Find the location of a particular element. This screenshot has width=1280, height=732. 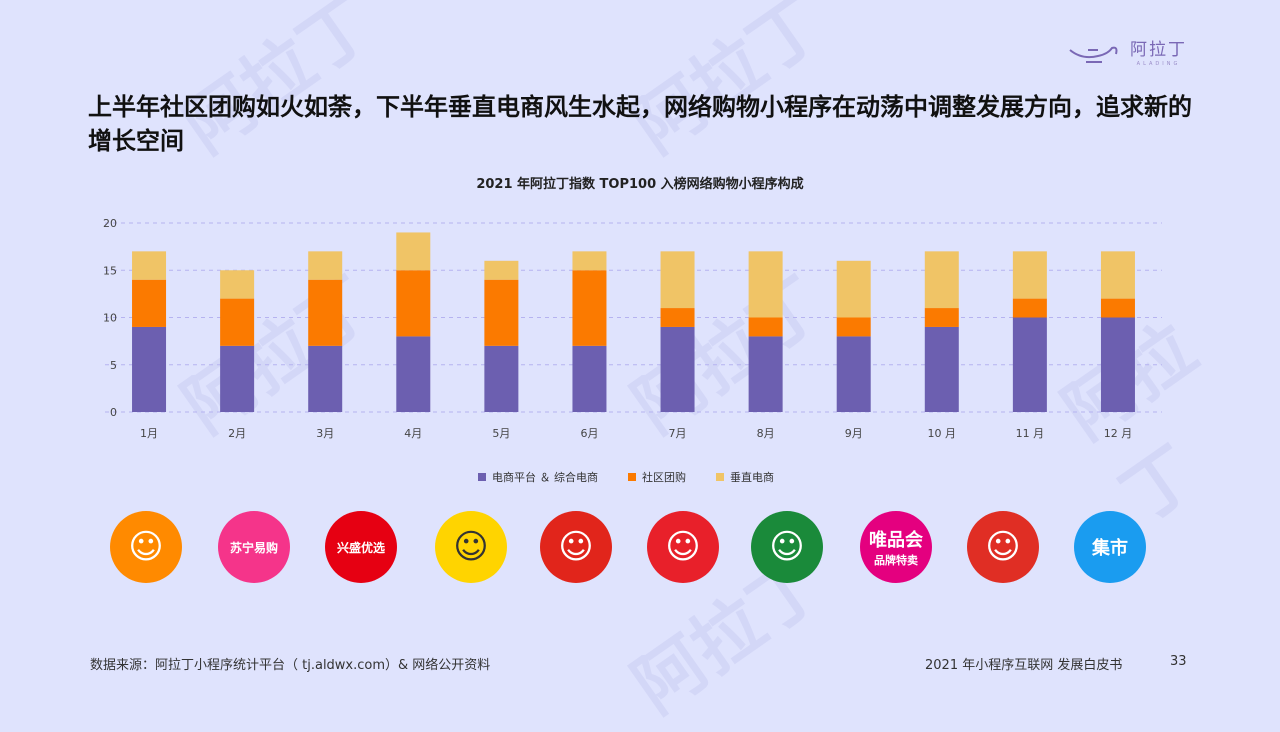

carrot-icon: ☺ is located at coordinates (683, 547).